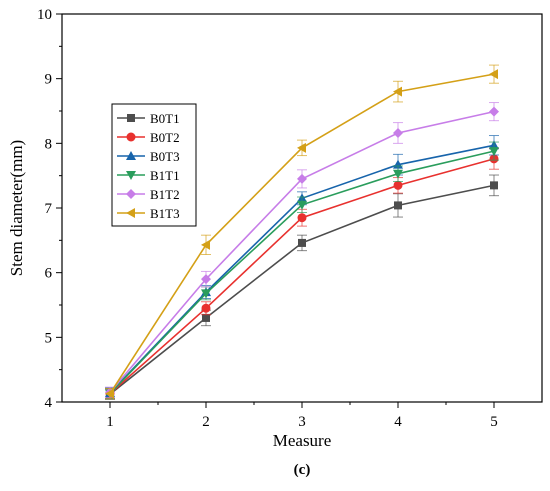  What do you see at coordinates (131, 194) in the screenshot?
I see `legend-marker-b1t2` at bounding box center [131, 194].